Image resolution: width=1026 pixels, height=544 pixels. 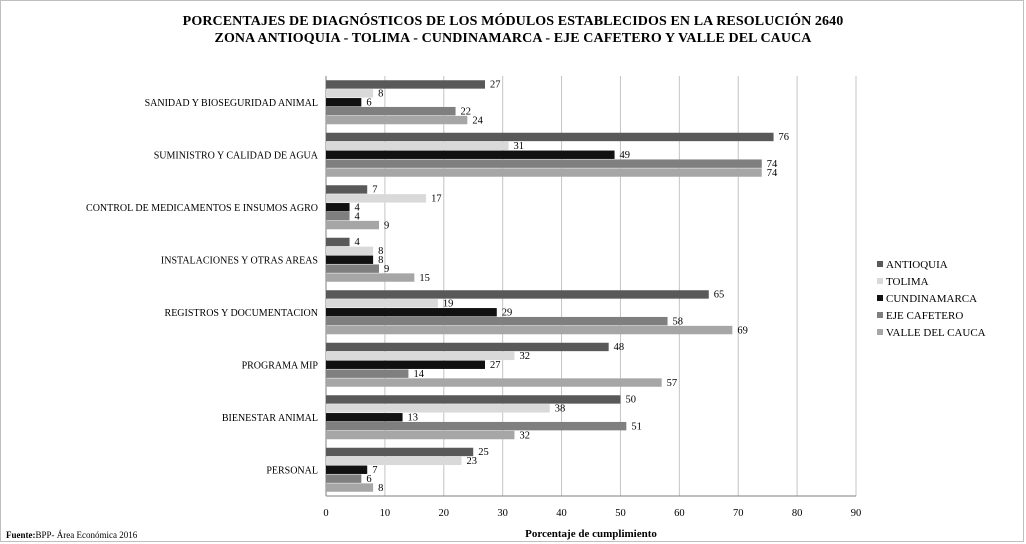 I want to click on data-label: 57, so click(x=672, y=383).